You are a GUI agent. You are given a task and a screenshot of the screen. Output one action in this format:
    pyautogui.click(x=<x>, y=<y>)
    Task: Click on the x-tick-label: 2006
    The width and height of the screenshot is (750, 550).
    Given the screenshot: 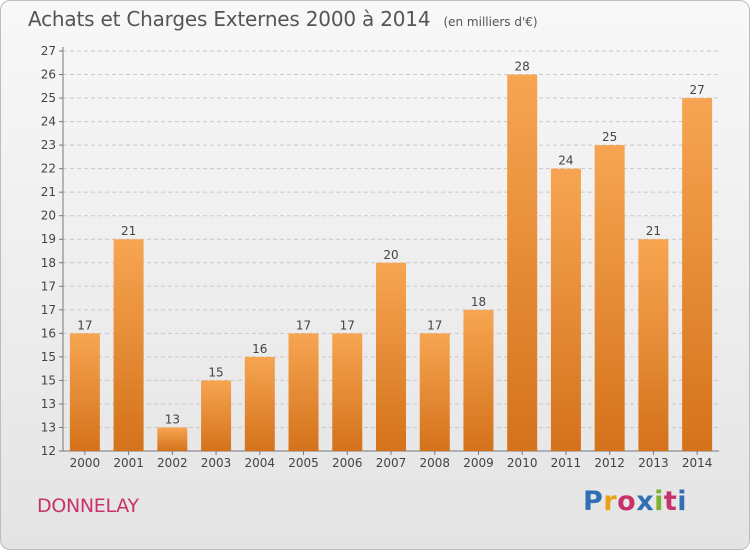 What is the action you would take?
    pyautogui.click(x=347, y=463)
    